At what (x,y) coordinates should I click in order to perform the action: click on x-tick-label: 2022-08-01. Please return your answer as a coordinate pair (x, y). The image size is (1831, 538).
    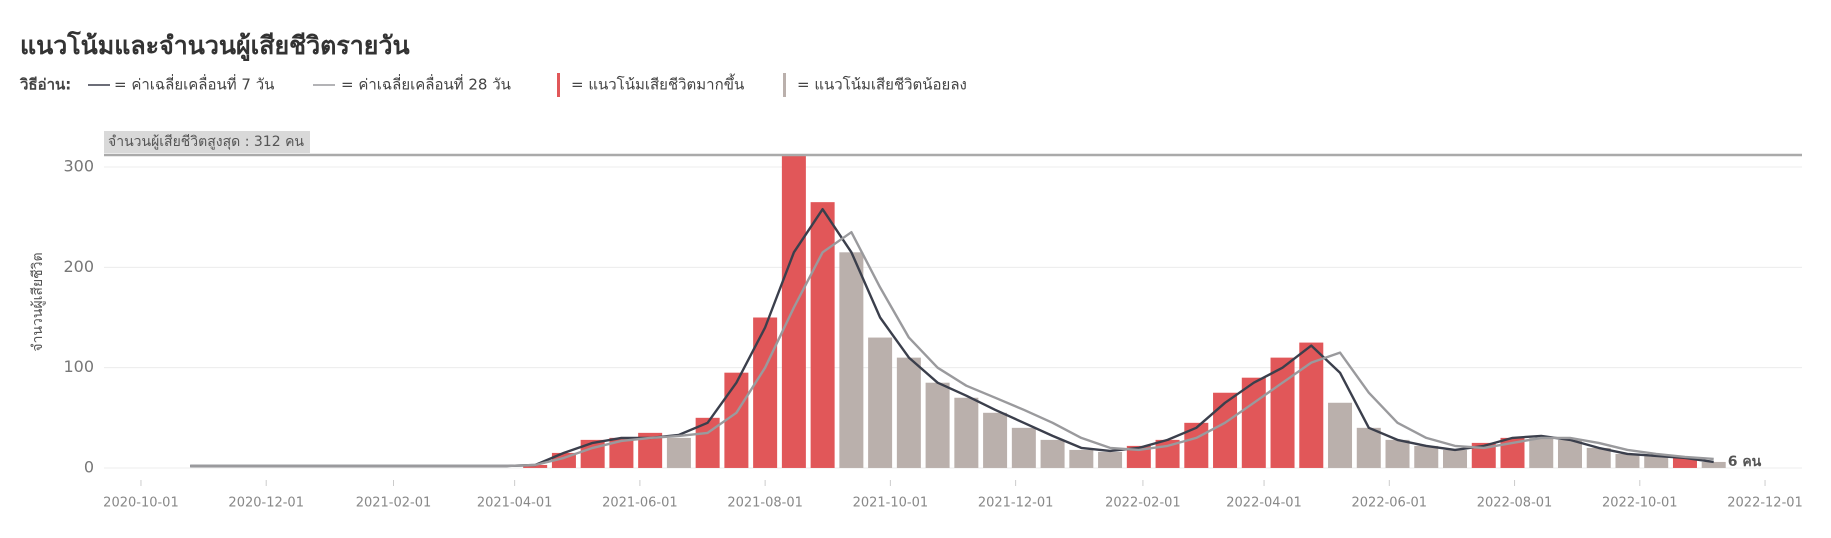
    Looking at the image, I should click on (1515, 503).